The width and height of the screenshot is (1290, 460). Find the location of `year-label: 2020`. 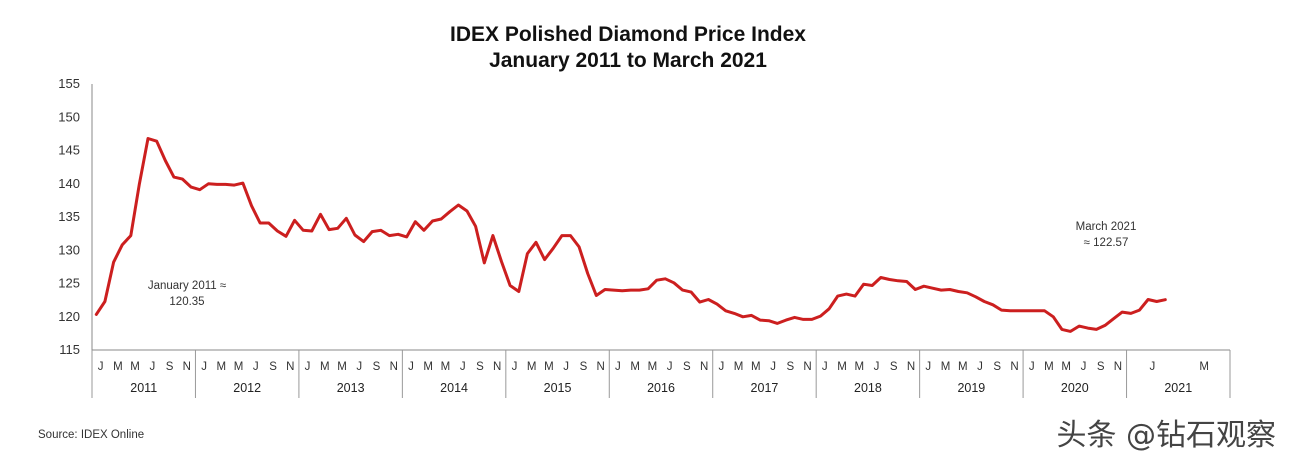

year-label: 2020 is located at coordinates (1075, 388).